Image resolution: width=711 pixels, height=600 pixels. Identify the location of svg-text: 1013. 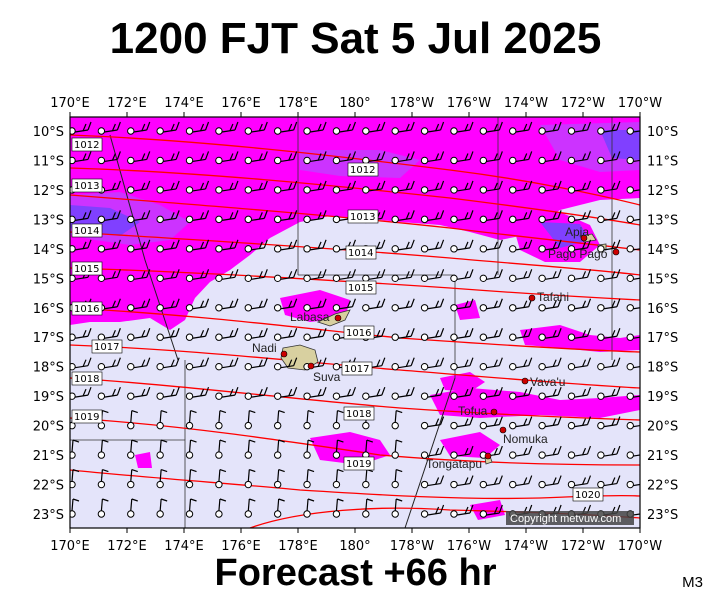
(362, 217).